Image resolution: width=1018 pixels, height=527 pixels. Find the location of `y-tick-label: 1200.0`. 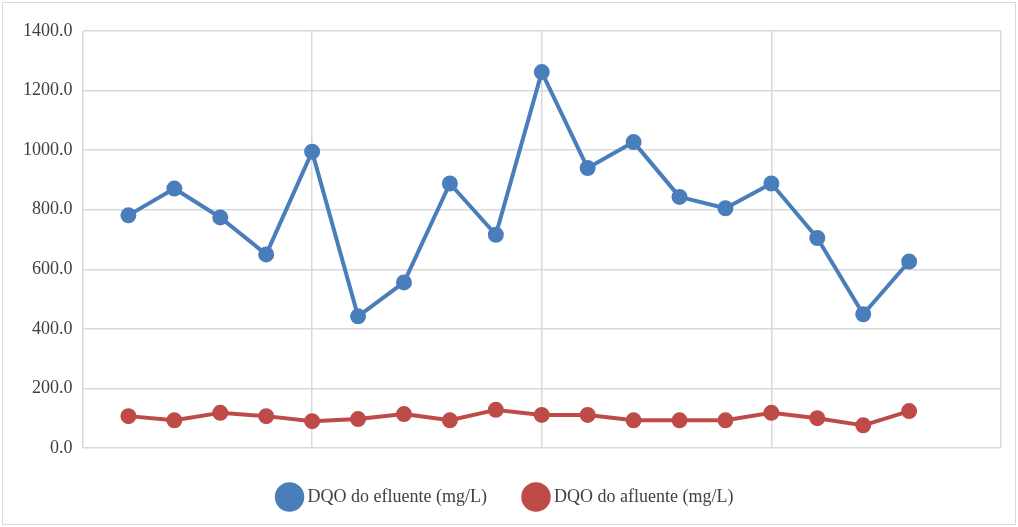

y-tick-label: 1200.0 is located at coordinates (48, 89).